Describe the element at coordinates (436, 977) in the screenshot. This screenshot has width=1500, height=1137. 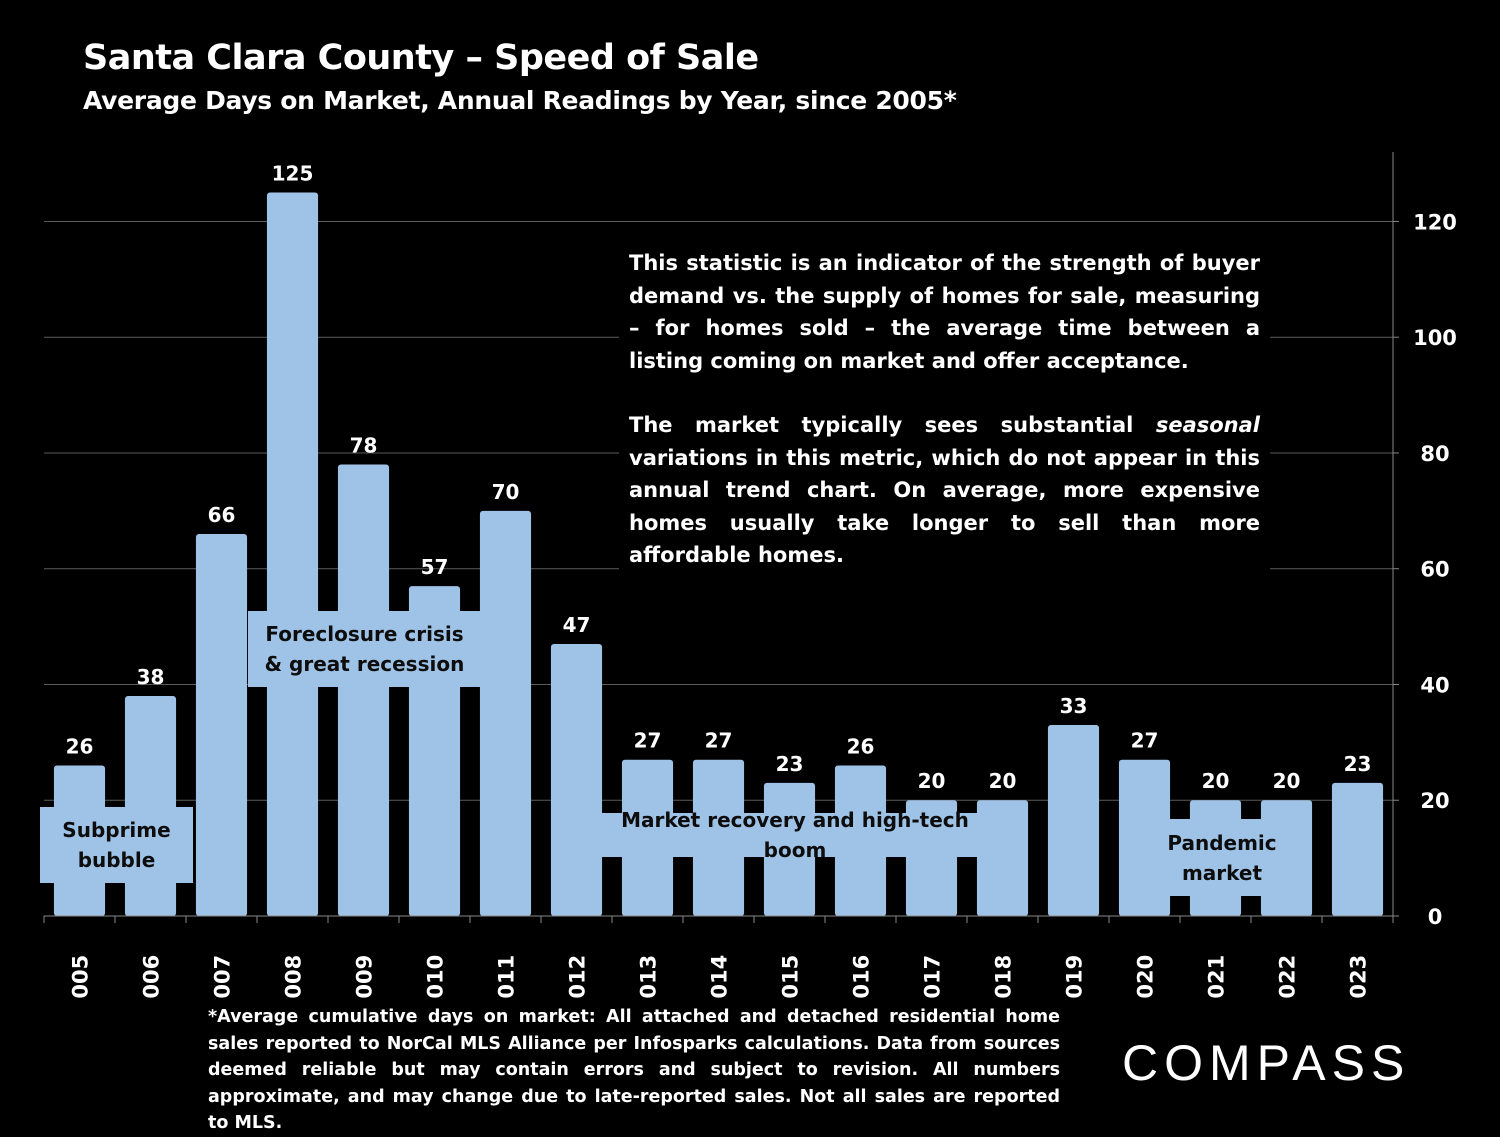
I see `xtick-label-2010: 2010` at that location.